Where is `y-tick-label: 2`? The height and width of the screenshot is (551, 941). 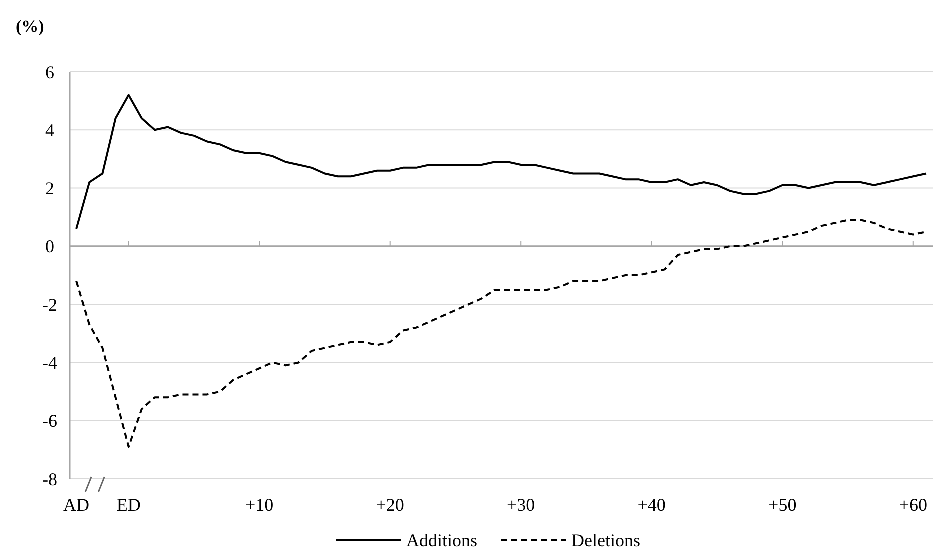
y-tick-label: 2 is located at coordinates (50, 188).